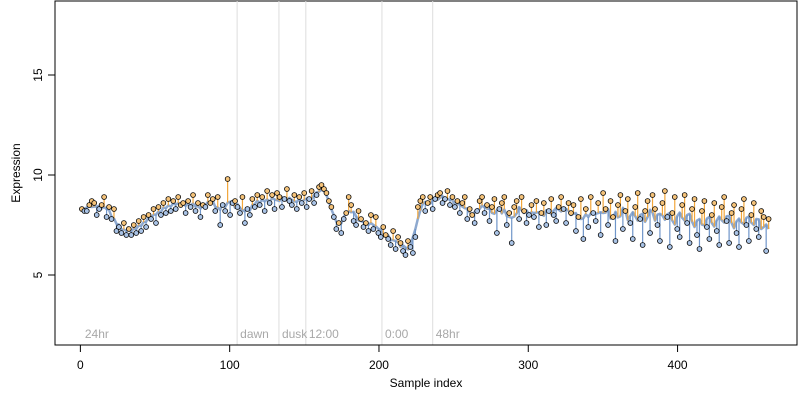 This screenshot has width=800, height=400. What do you see at coordinates (16, 172) in the screenshot?
I see `y-axis-label: Expression` at bounding box center [16, 172].